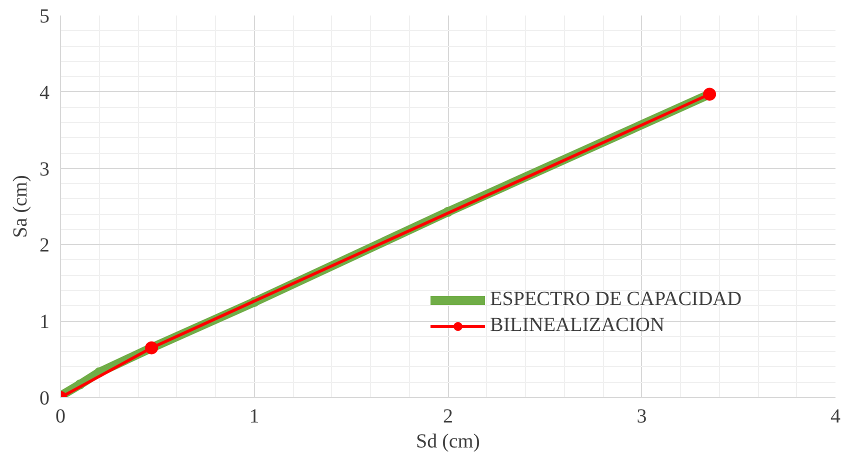 This screenshot has width=855, height=455. I want to click on y-tick-label: 3, so click(45, 169).